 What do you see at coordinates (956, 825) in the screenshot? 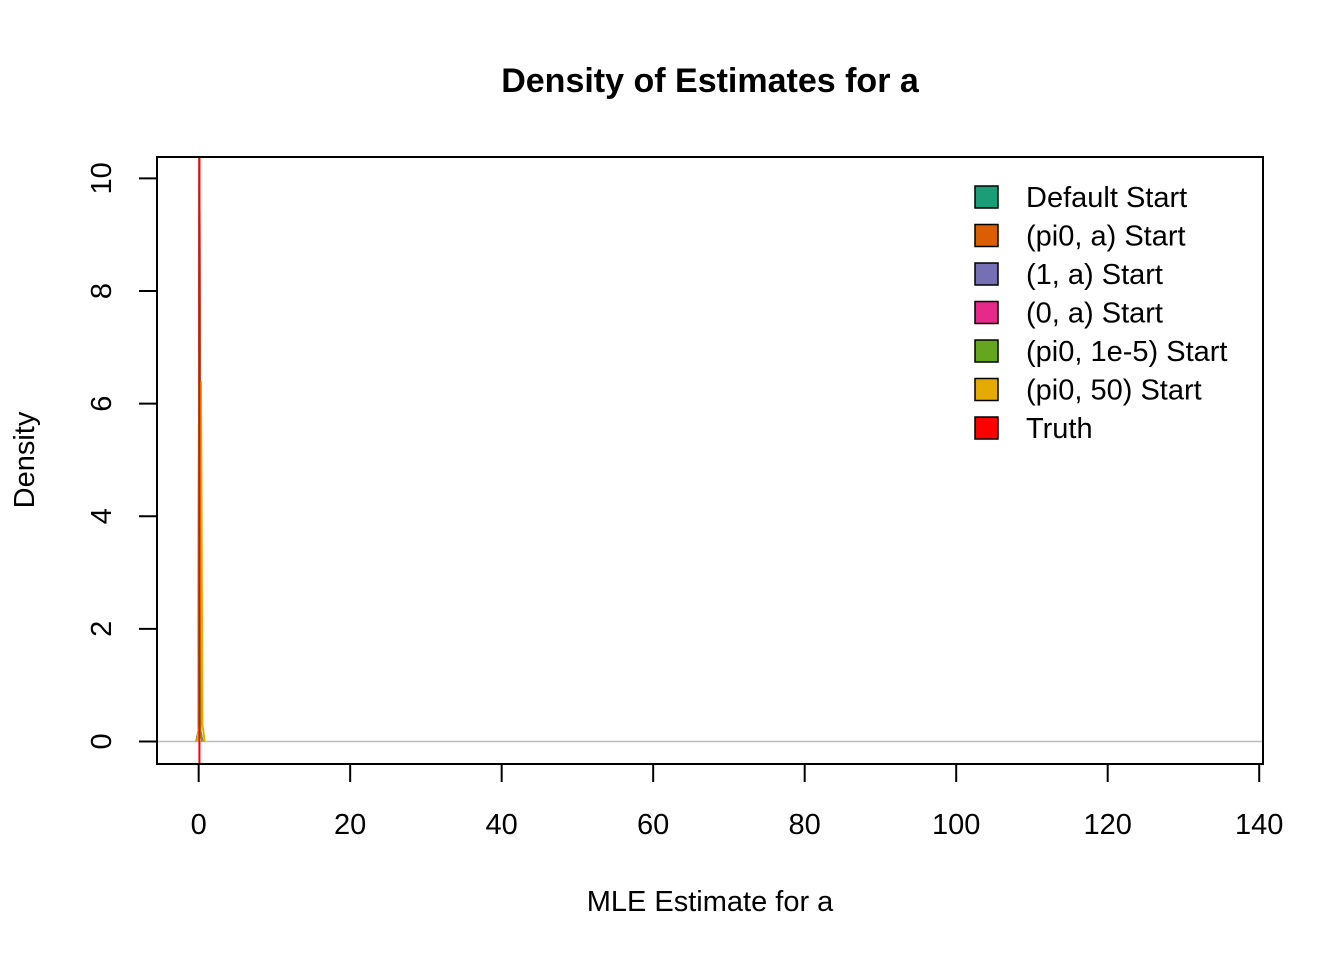
I see `x-tick-label: 100` at bounding box center [956, 825].